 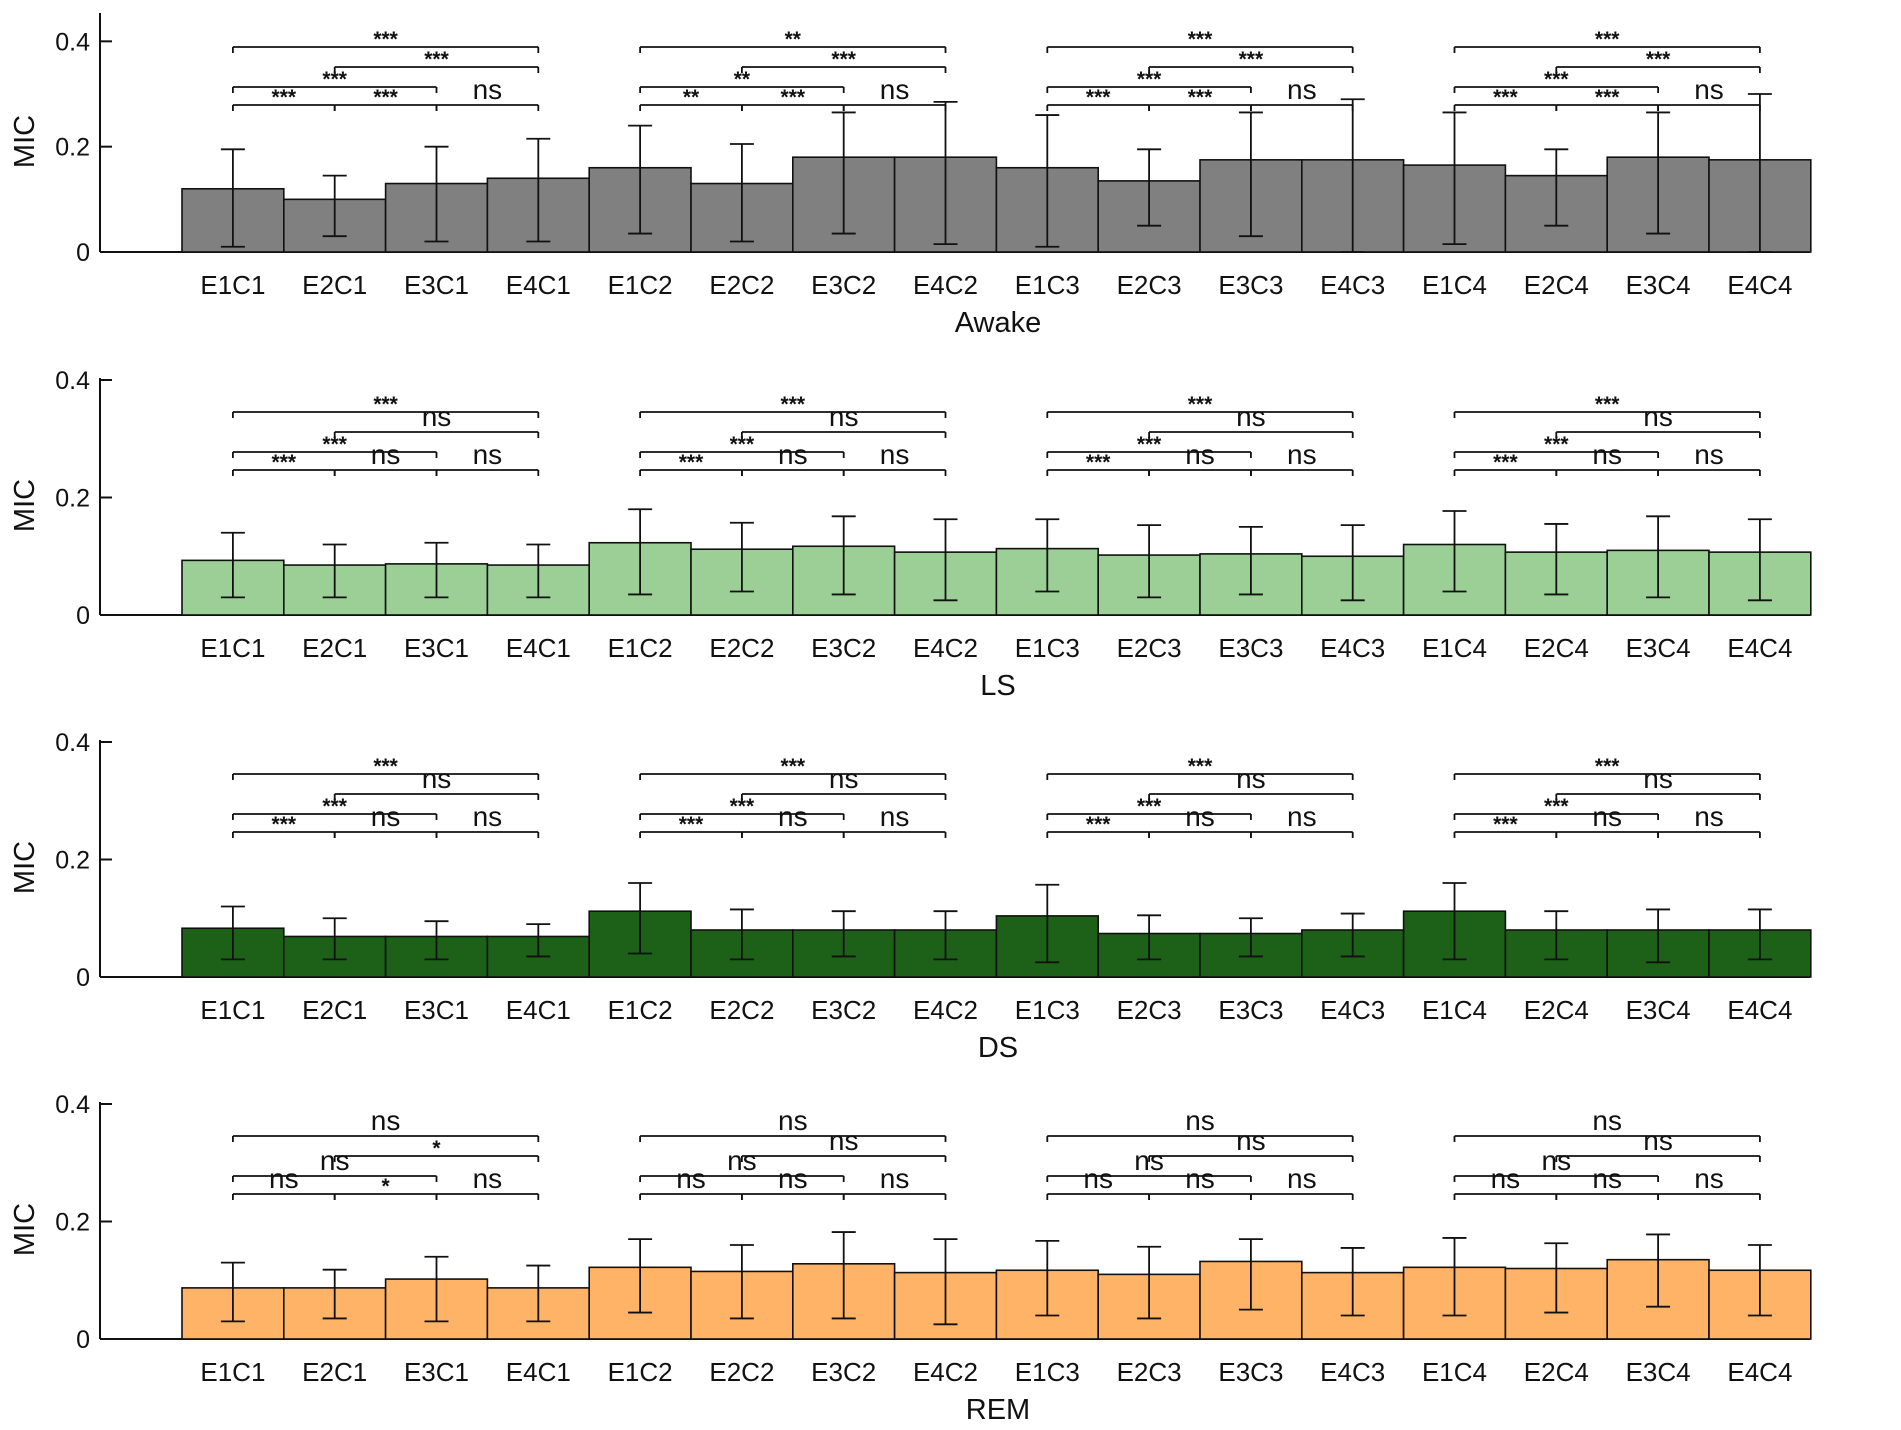 I want to click on x-tick-label: E1C2, so click(x=640, y=1010).